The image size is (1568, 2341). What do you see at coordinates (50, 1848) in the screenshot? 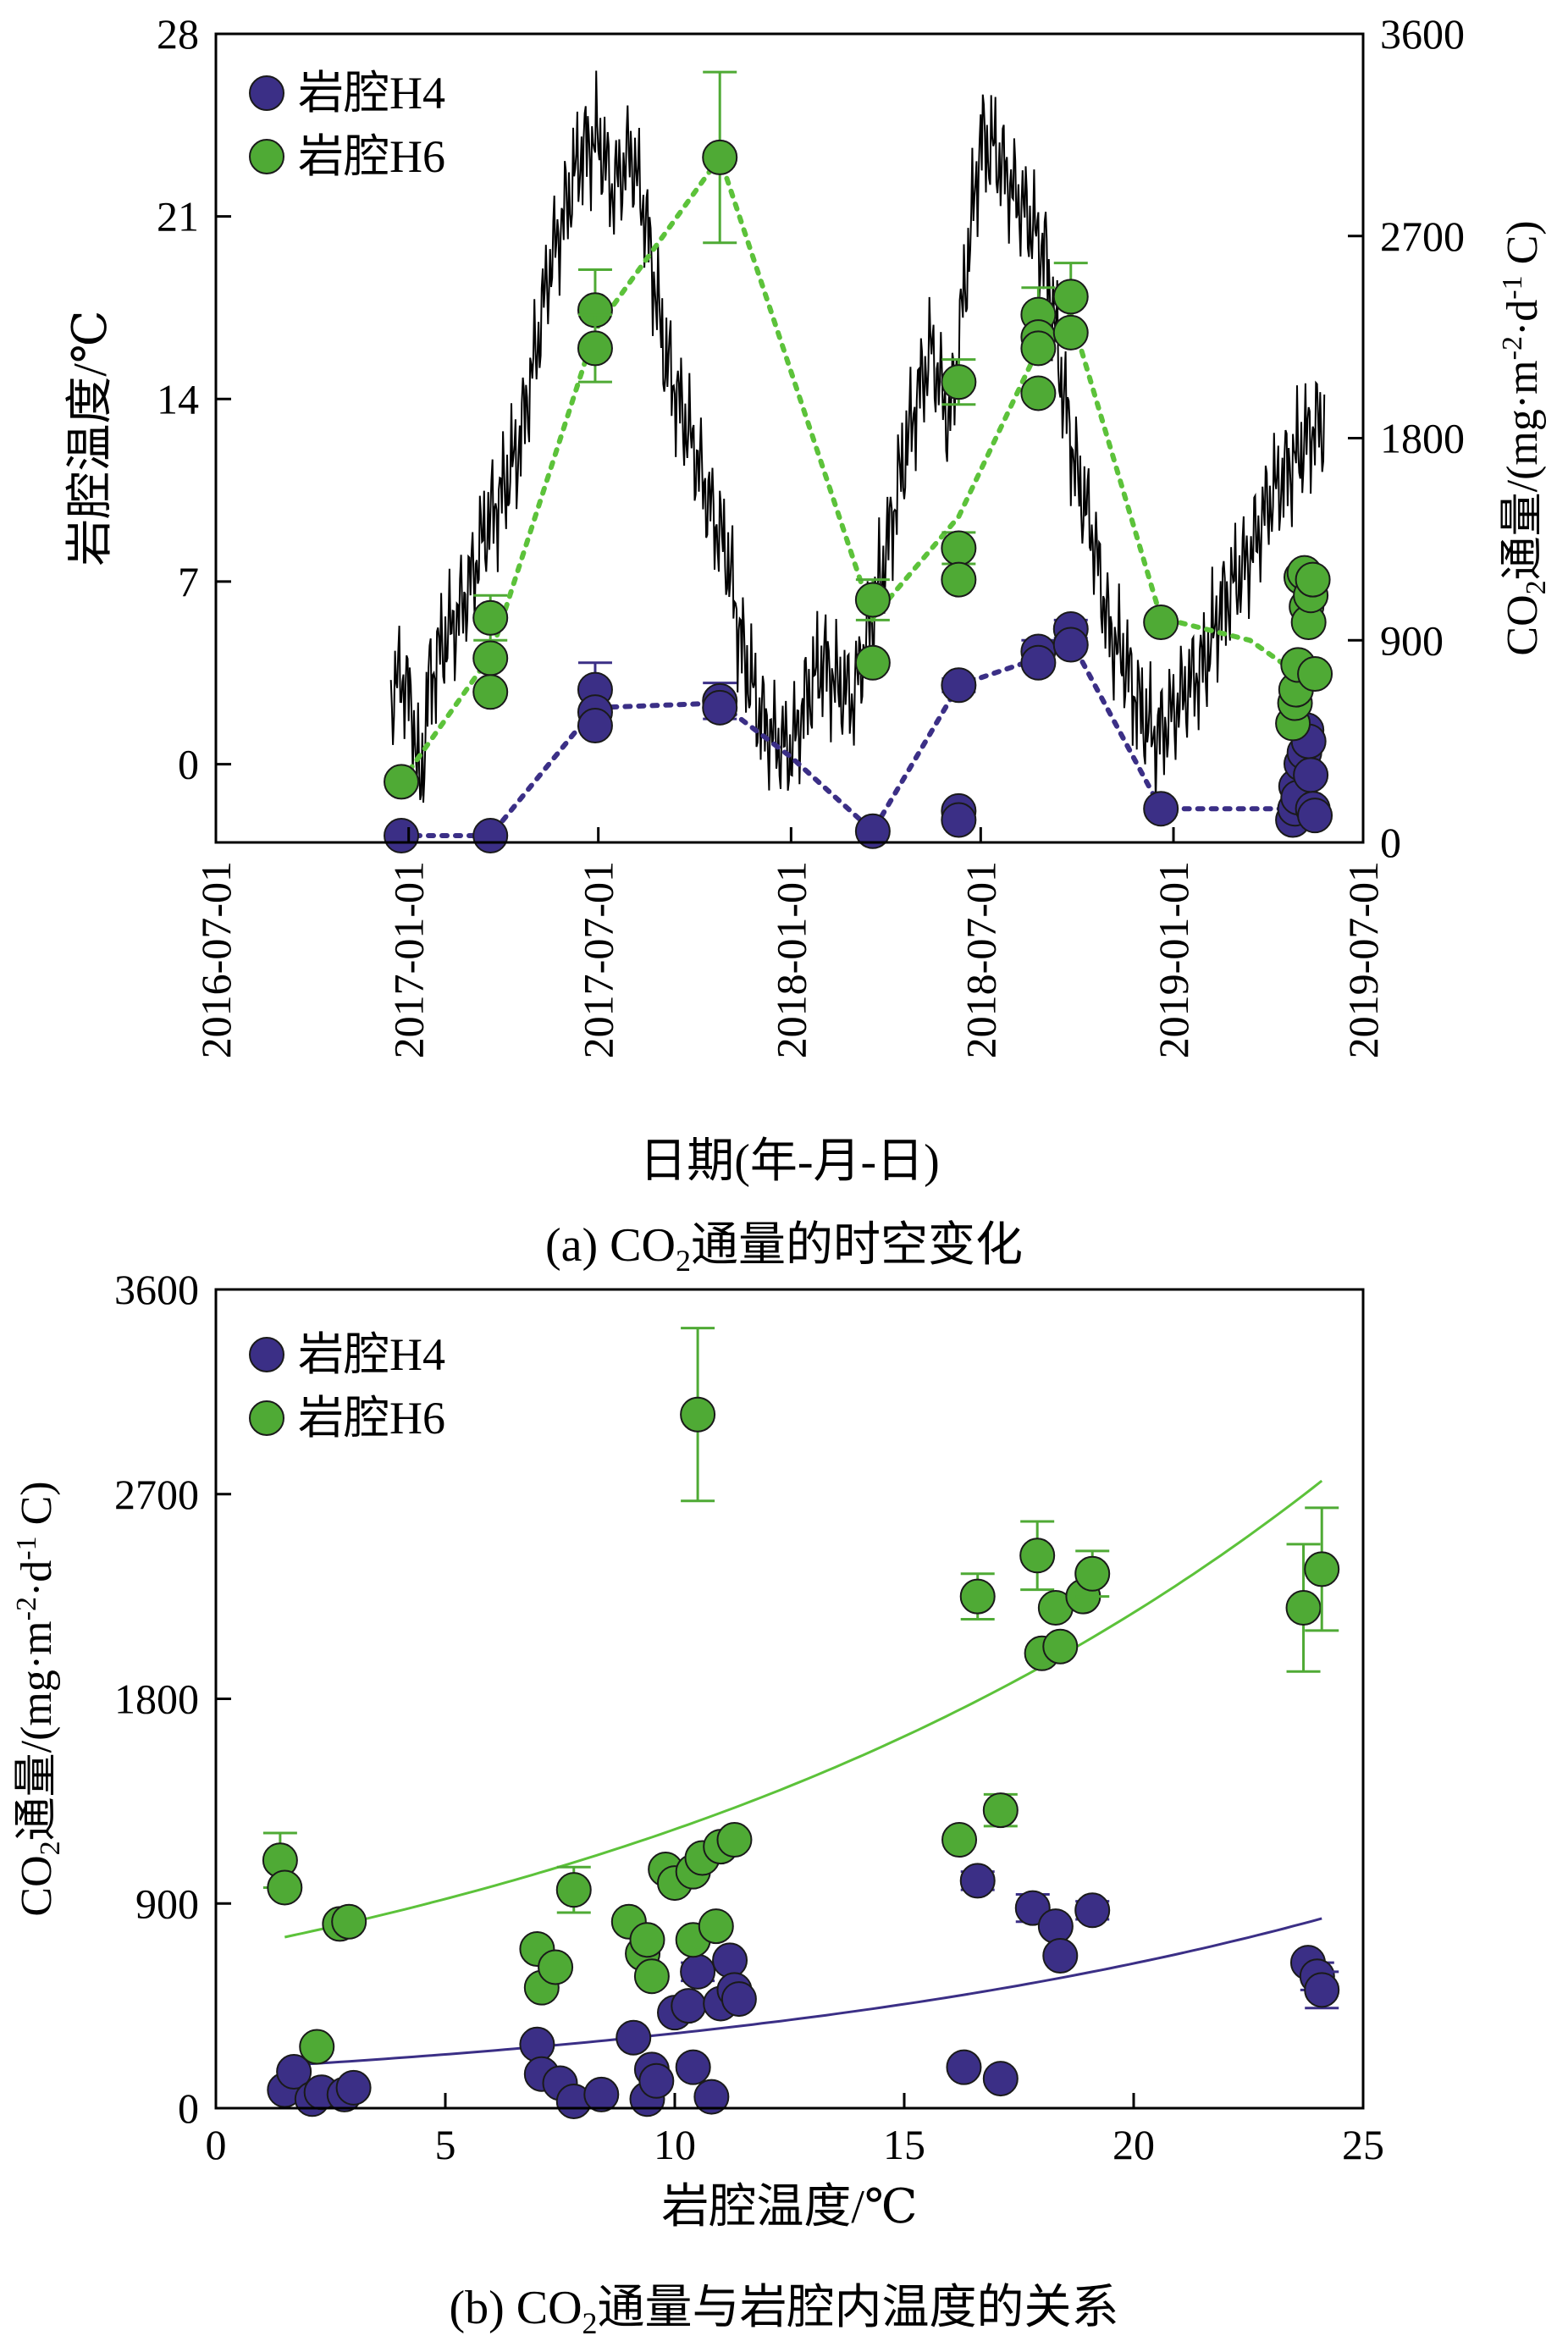
I see `y-axis-label-part: 2` at bounding box center [50, 1848].